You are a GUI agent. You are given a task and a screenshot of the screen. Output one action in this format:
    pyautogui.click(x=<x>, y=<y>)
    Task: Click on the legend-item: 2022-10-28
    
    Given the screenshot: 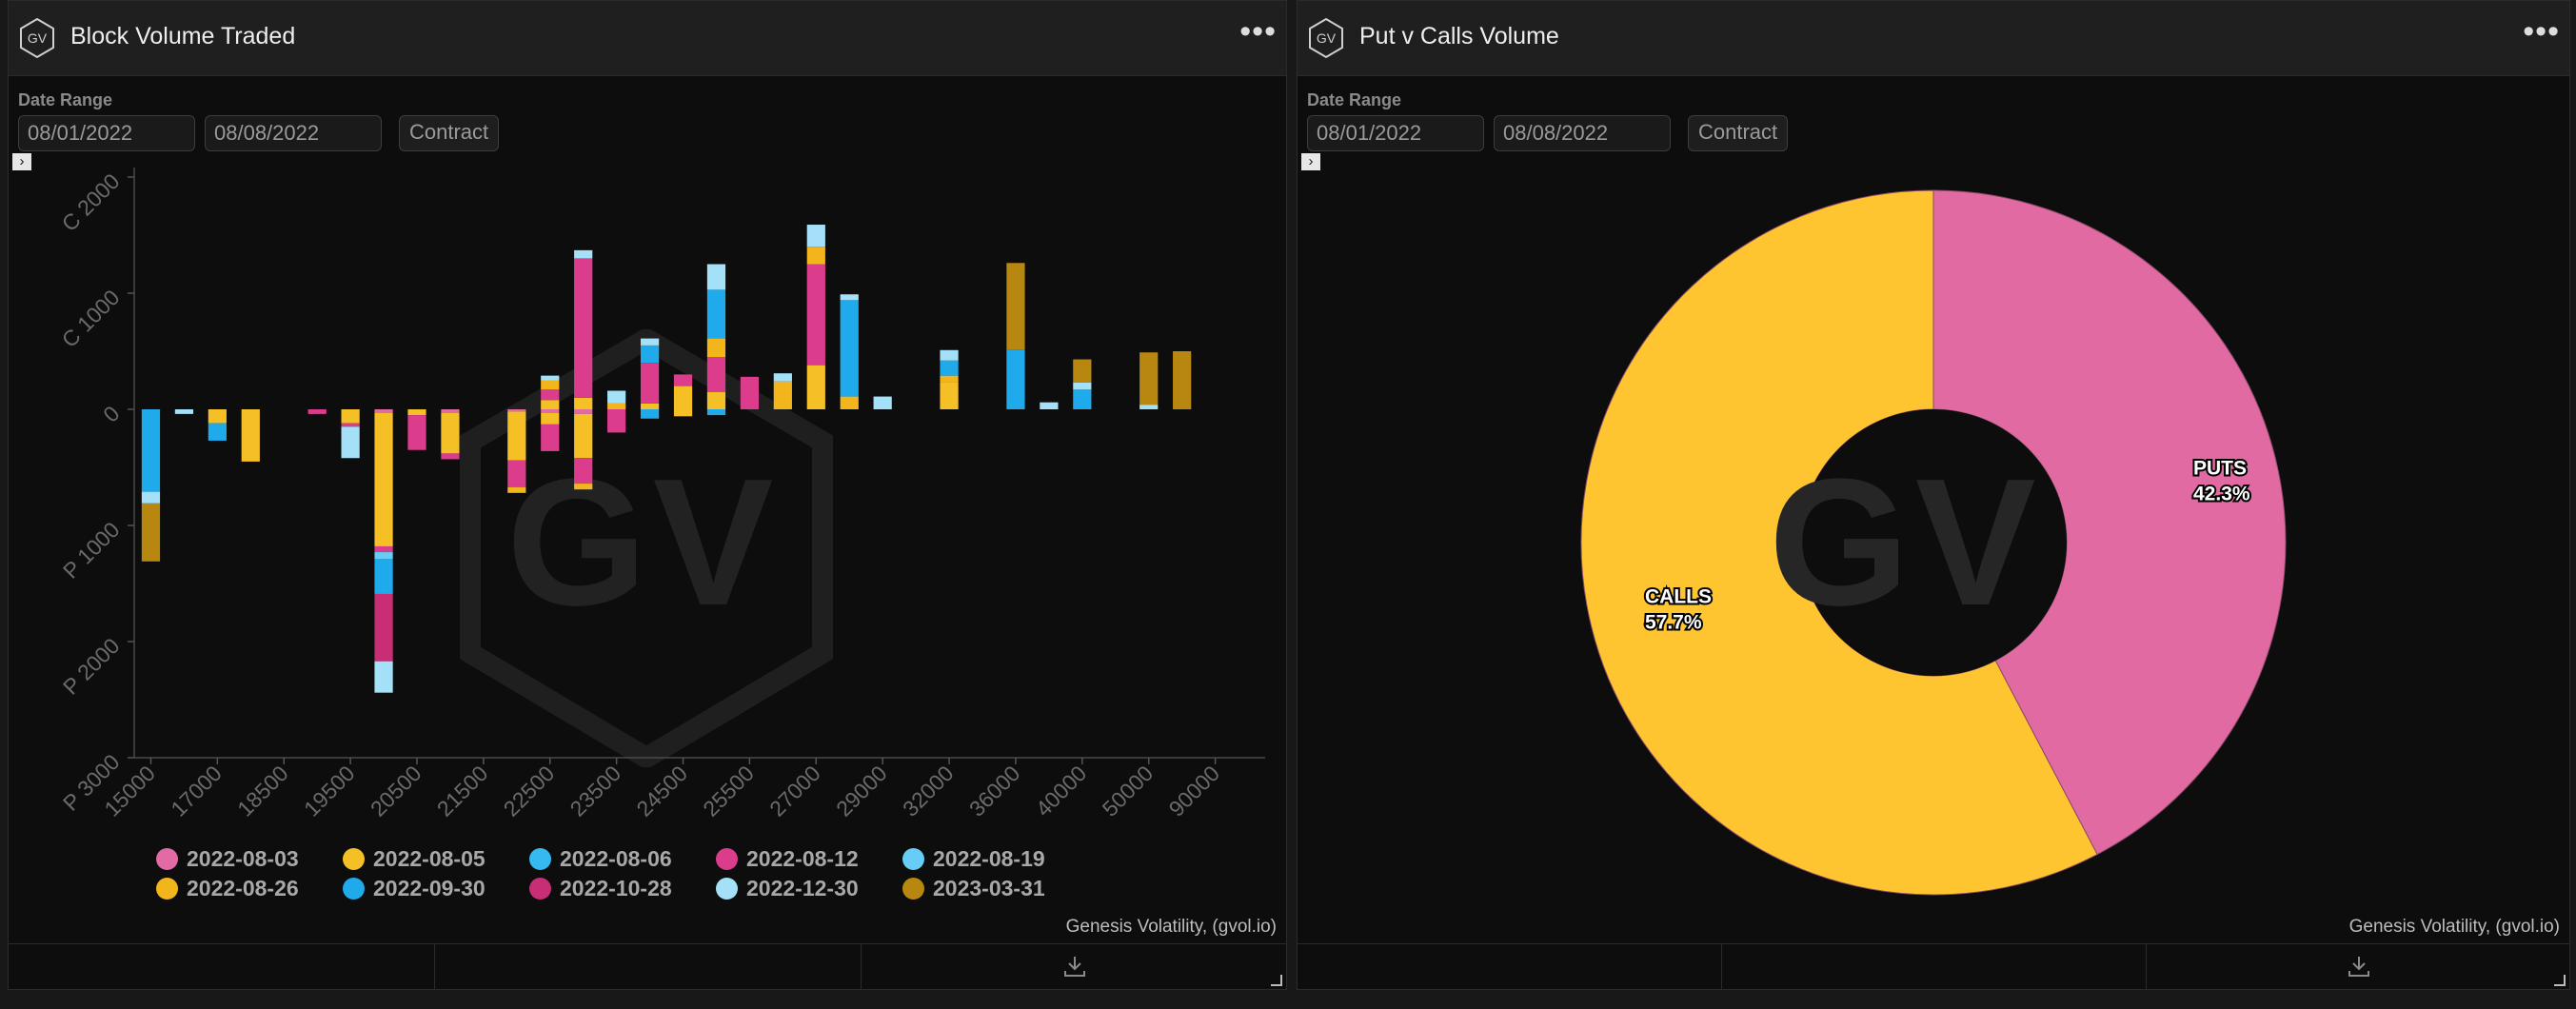 What is the action you would take?
    pyautogui.click(x=600, y=889)
    